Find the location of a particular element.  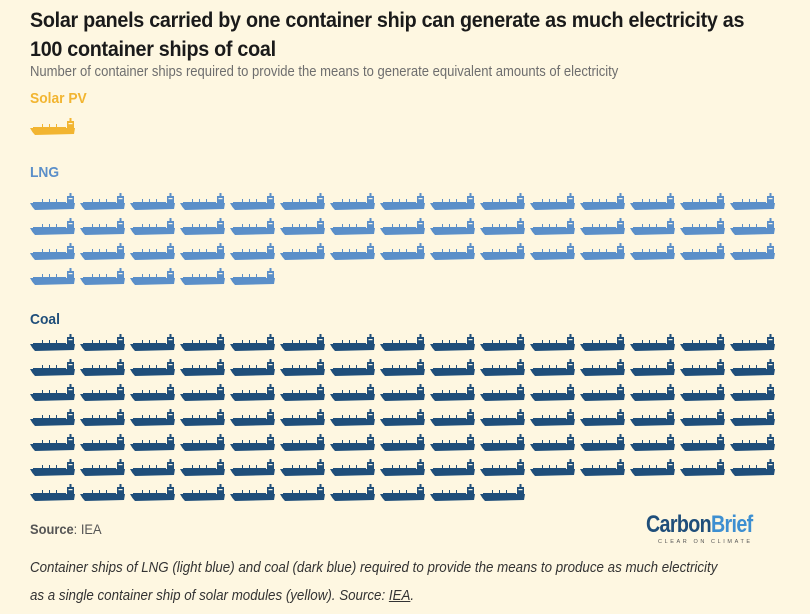

ship-icon-solar-pv is located at coordinates (52, 126).